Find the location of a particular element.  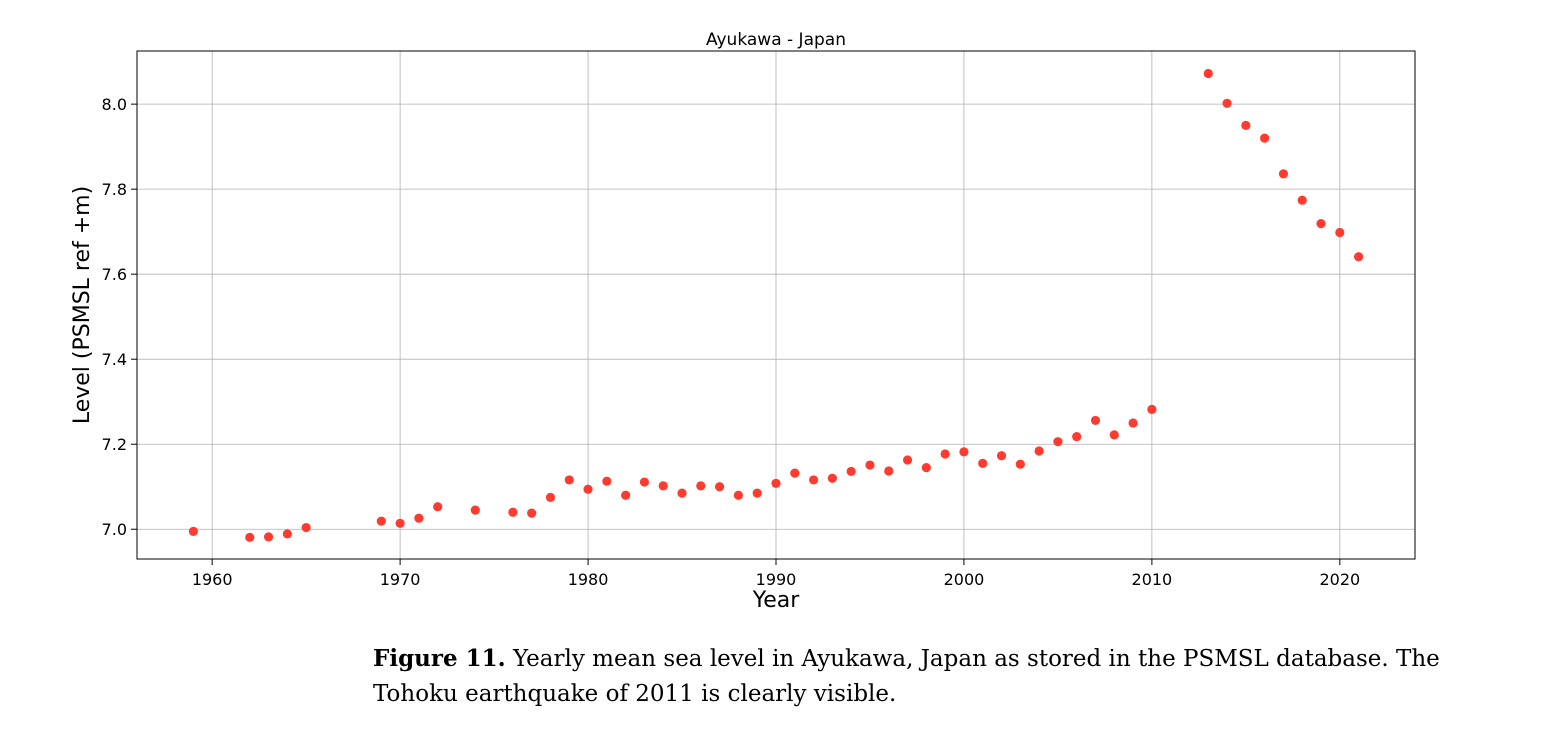

x-tick-label: 2010 is located at coordinates (1152, 579).